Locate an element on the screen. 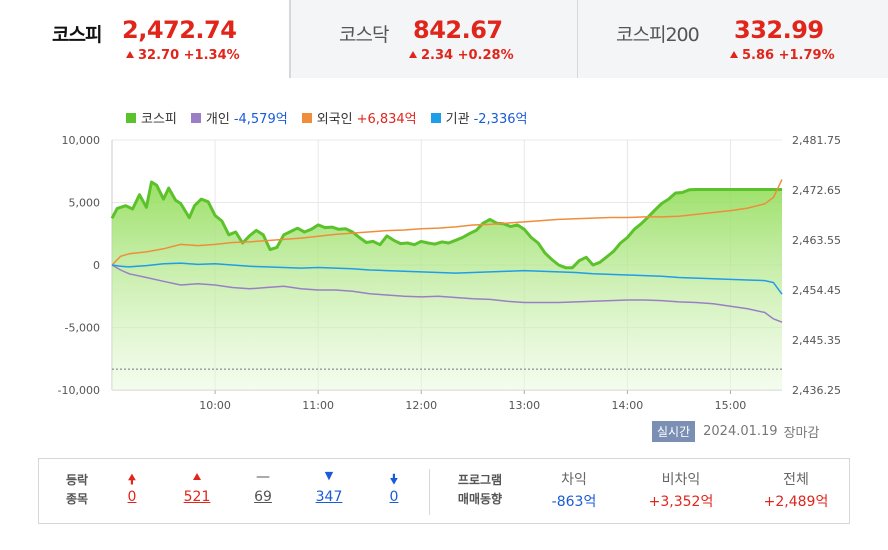  legend-kospi-label: 코스피 is located at coordinates (159, 119).